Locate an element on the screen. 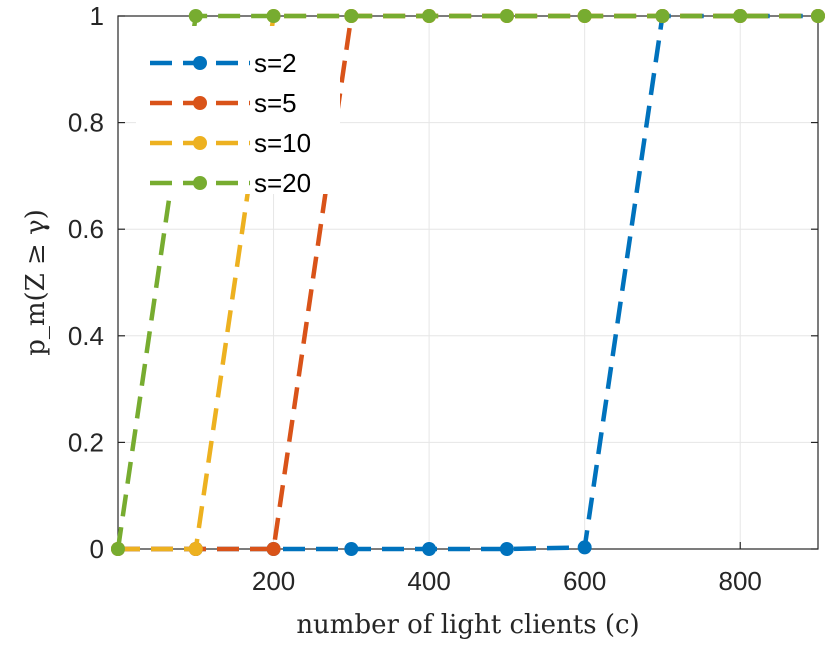 The image size is (831, 646). legend-label: s=20 is located at coordinates (282, 183).